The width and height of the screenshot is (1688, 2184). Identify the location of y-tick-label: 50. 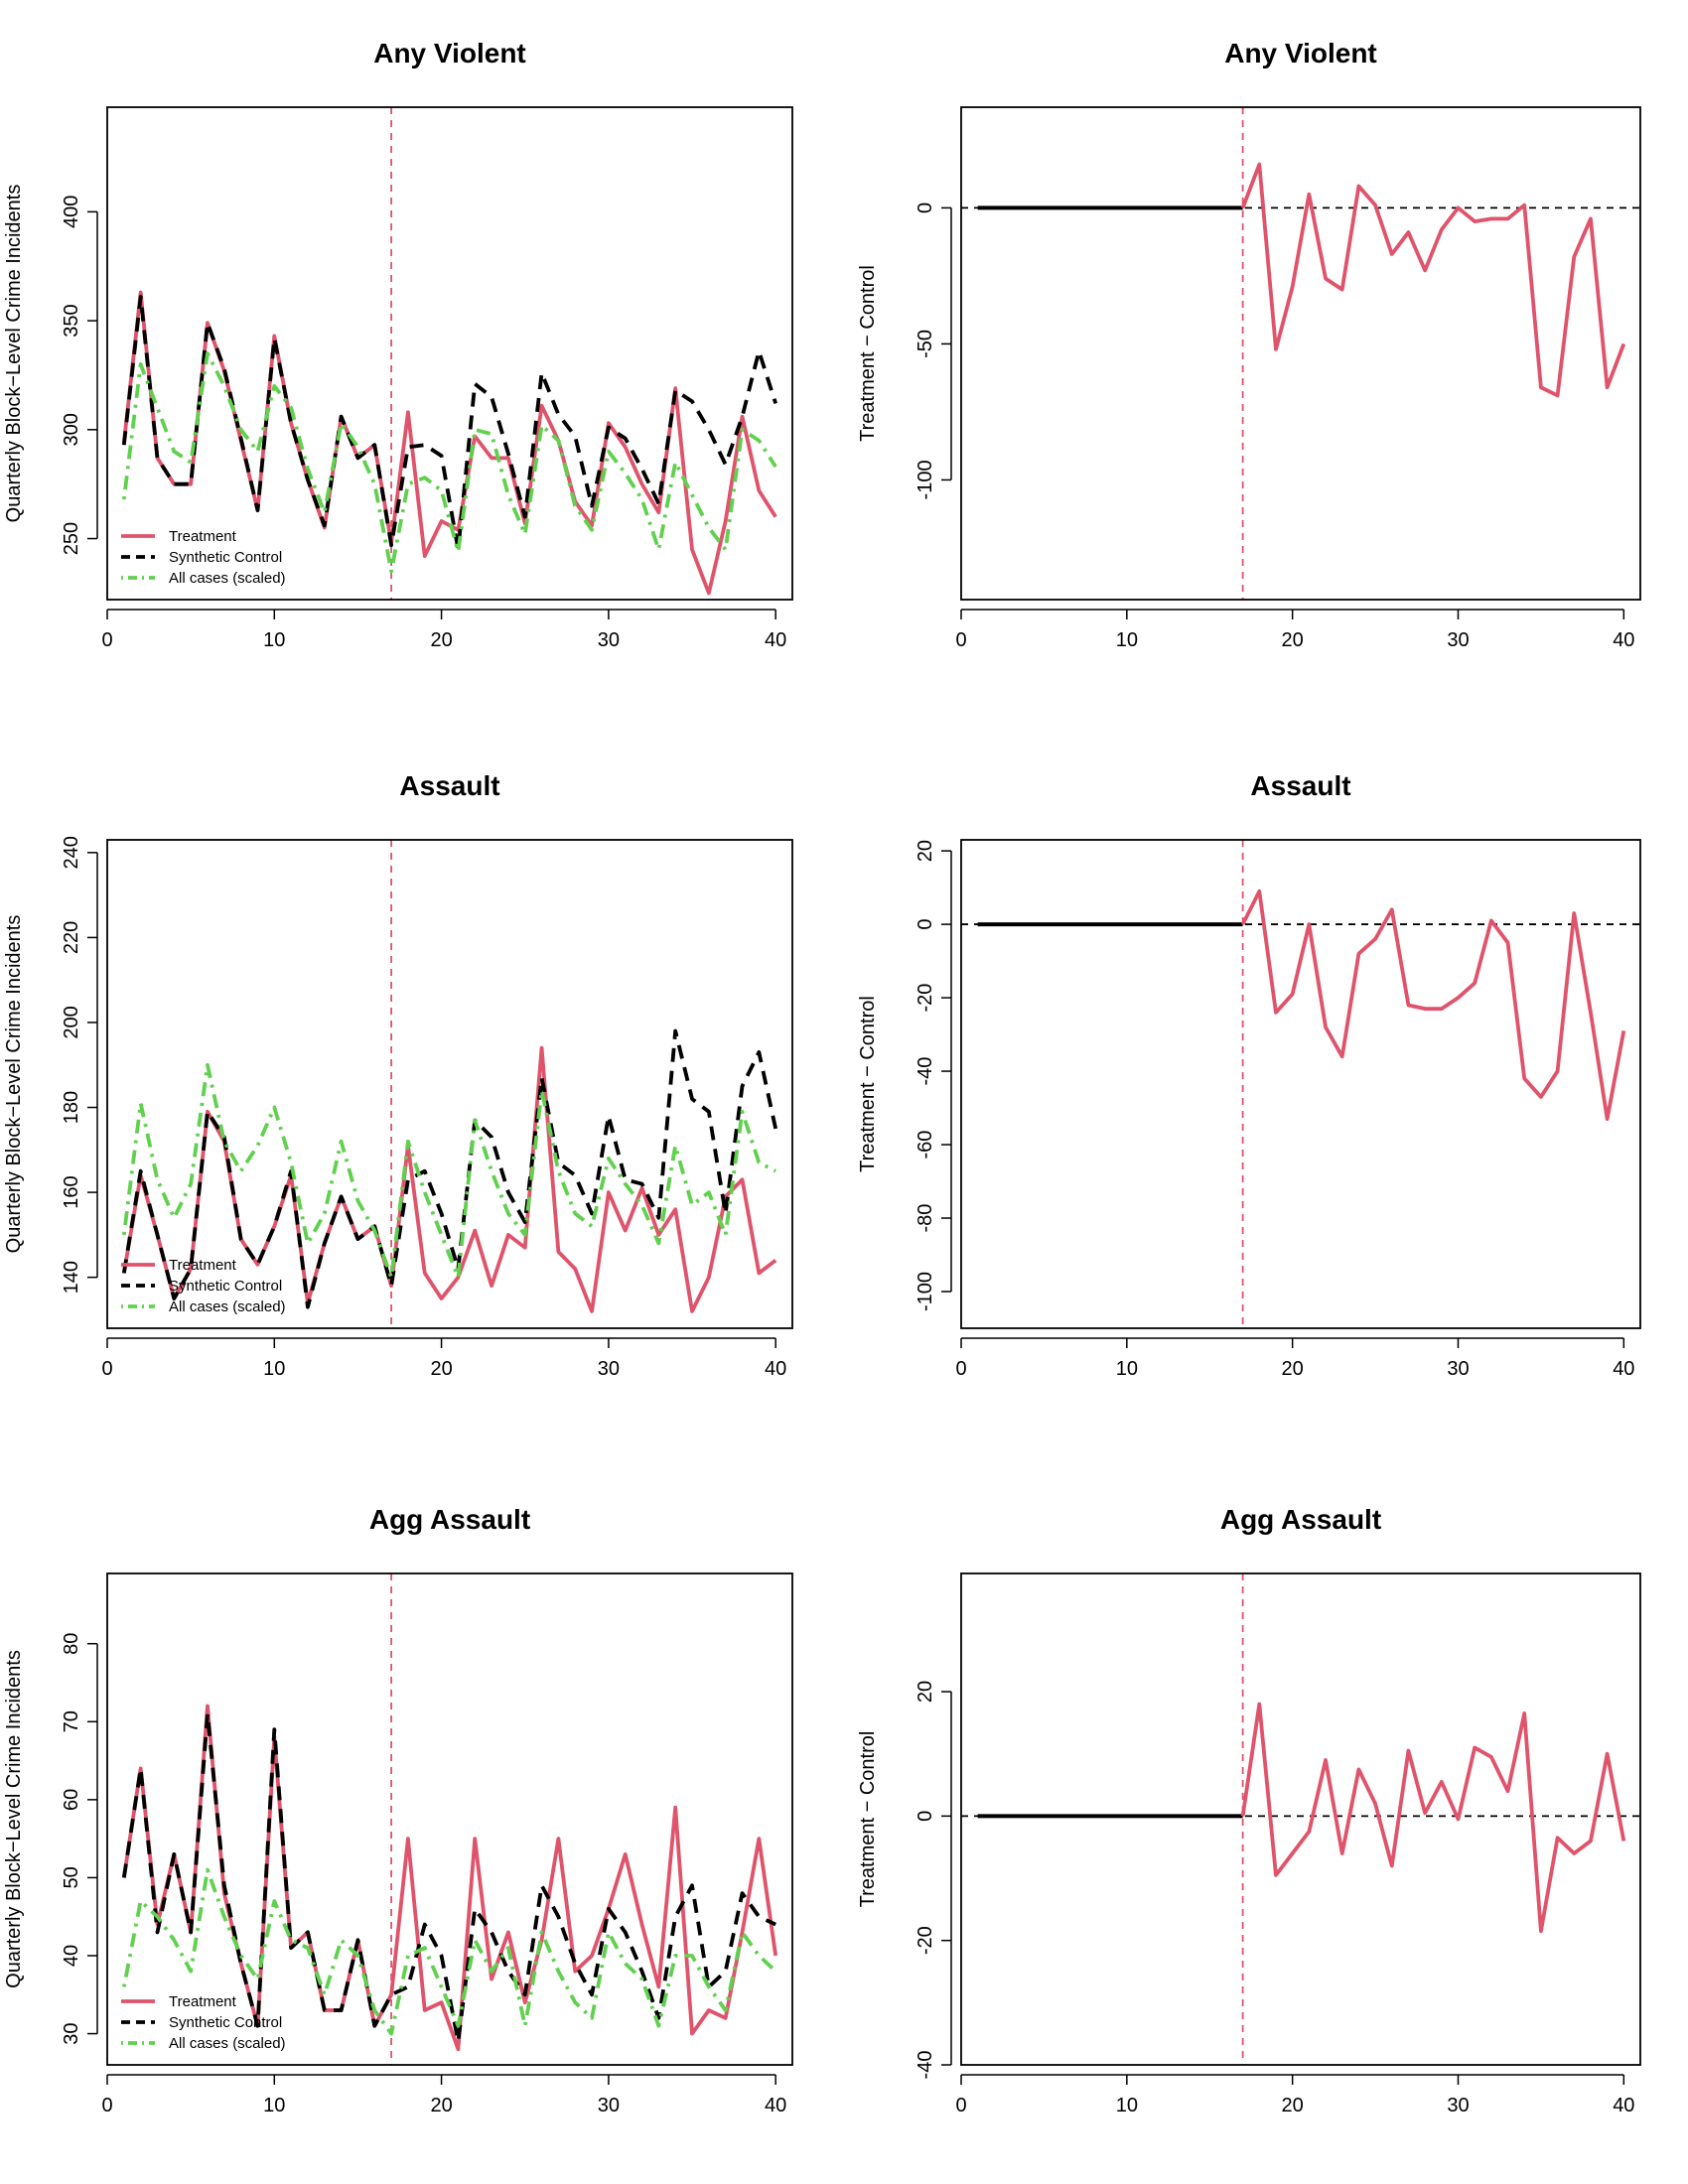
(71, 1877).